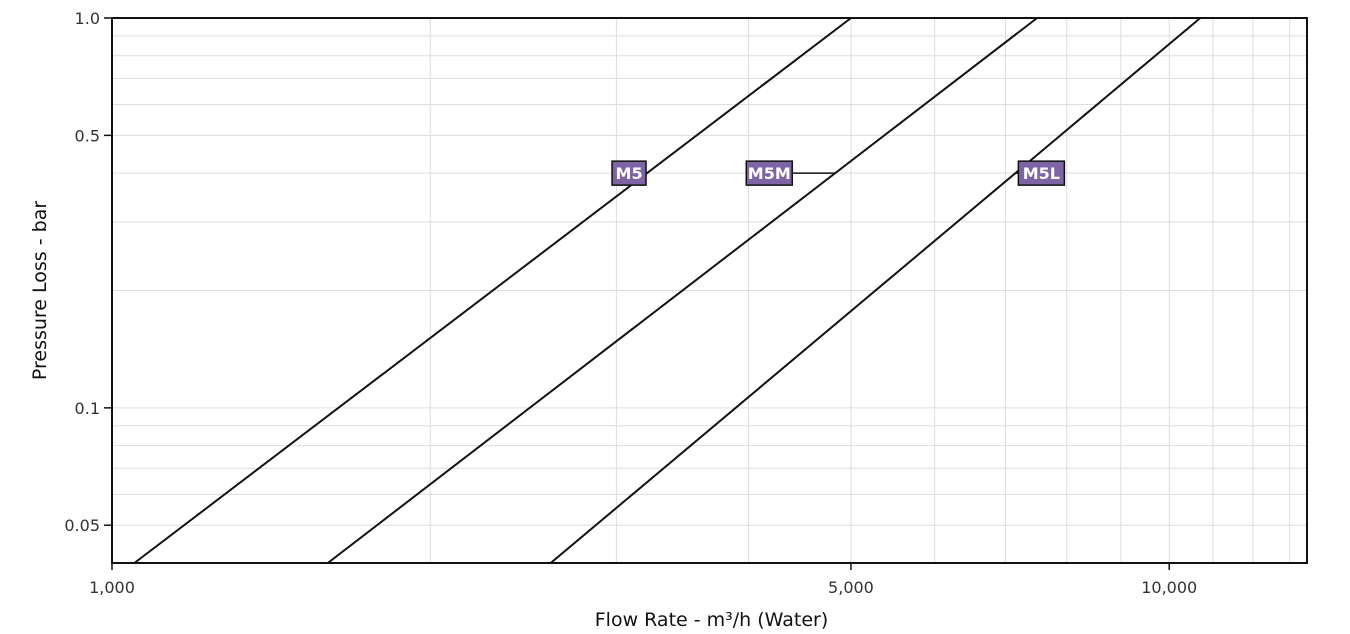  What do you see at coordinates (87, 18) in the screenshot?
I see `y-tick-label: 1.0` at bounding box center [87, 18].